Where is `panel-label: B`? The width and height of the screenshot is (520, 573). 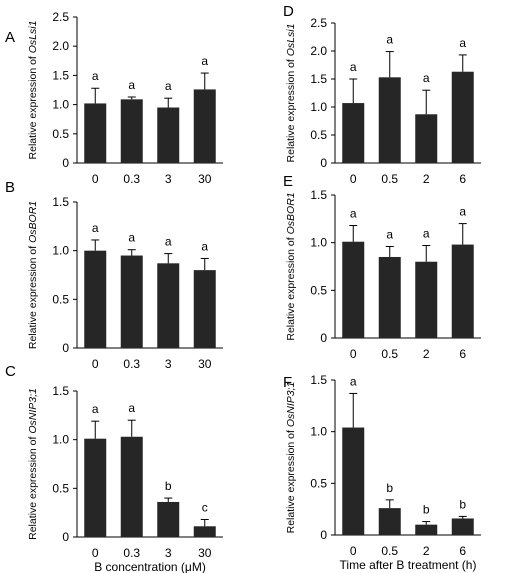
panel-label: B is located at coordinates (10, 187).